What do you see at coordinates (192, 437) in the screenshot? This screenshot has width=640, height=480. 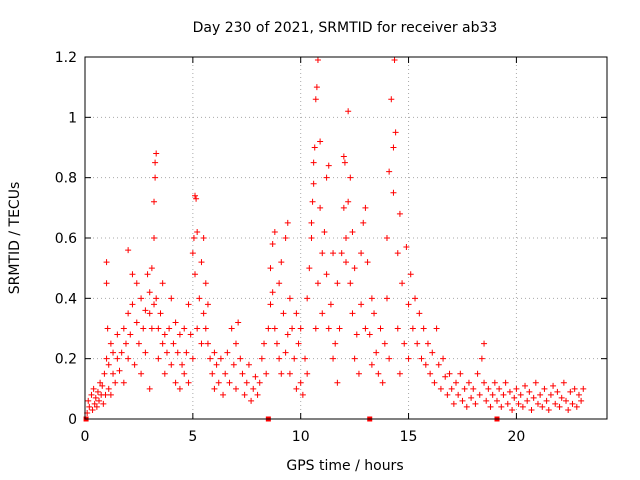 I see `x-tick-label: 5` at bounding box center [192, 437].